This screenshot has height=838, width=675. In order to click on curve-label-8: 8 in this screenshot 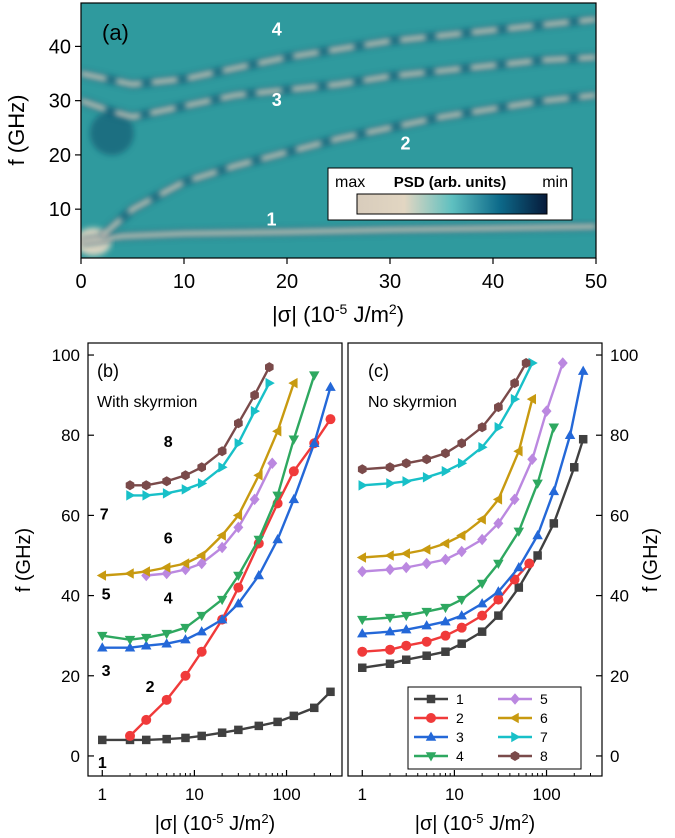, I will do `click(168, 442)`.